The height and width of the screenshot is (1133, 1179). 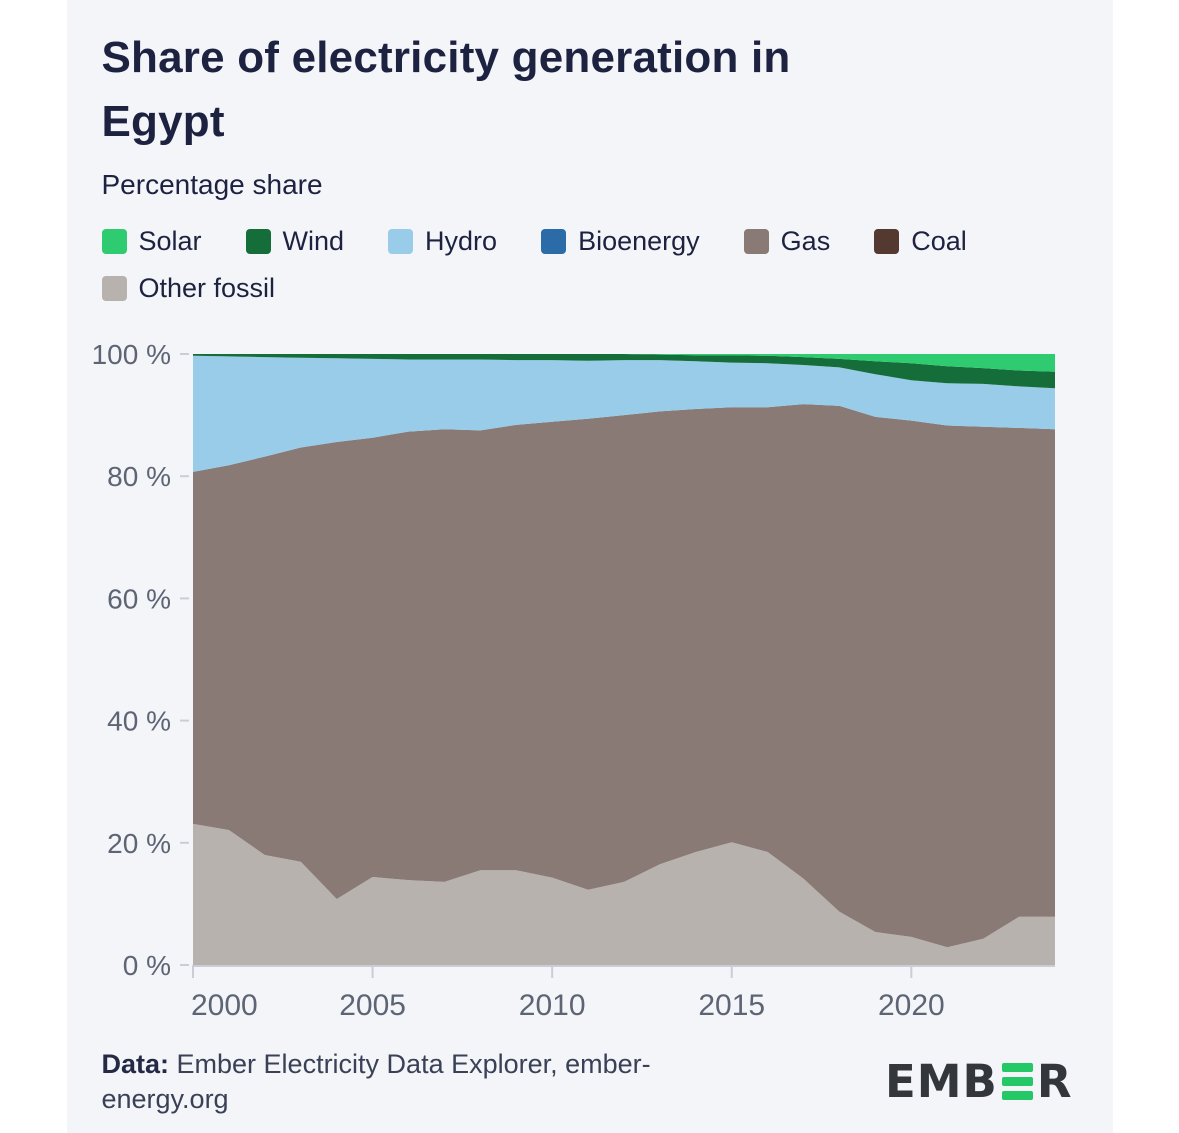 What do you see at coordinates (163, 121) in the screenshot?
I see `page-title-line2: Egypt` at bounding box center [163, 121].